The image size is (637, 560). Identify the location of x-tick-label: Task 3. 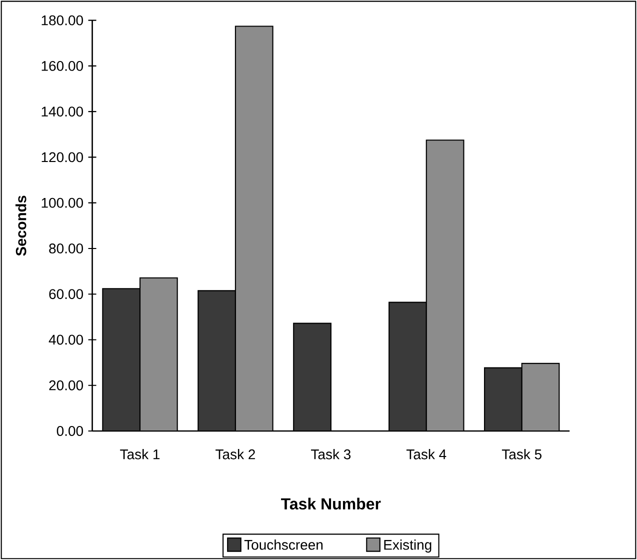
(331, 454).